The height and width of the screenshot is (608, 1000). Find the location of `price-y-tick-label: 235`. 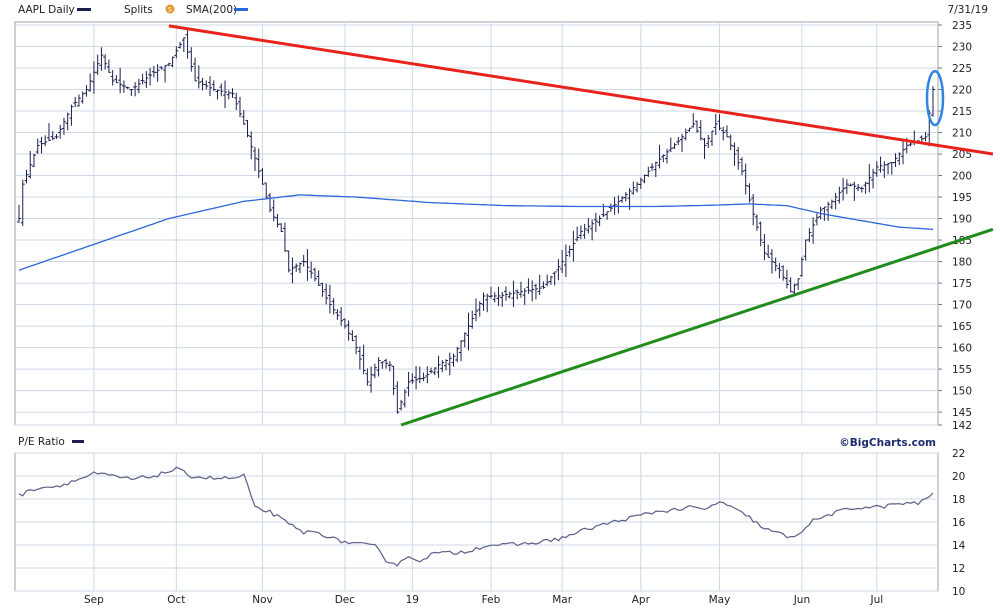

price-y-tick-label: 235 is located at coordinates (962, 26).